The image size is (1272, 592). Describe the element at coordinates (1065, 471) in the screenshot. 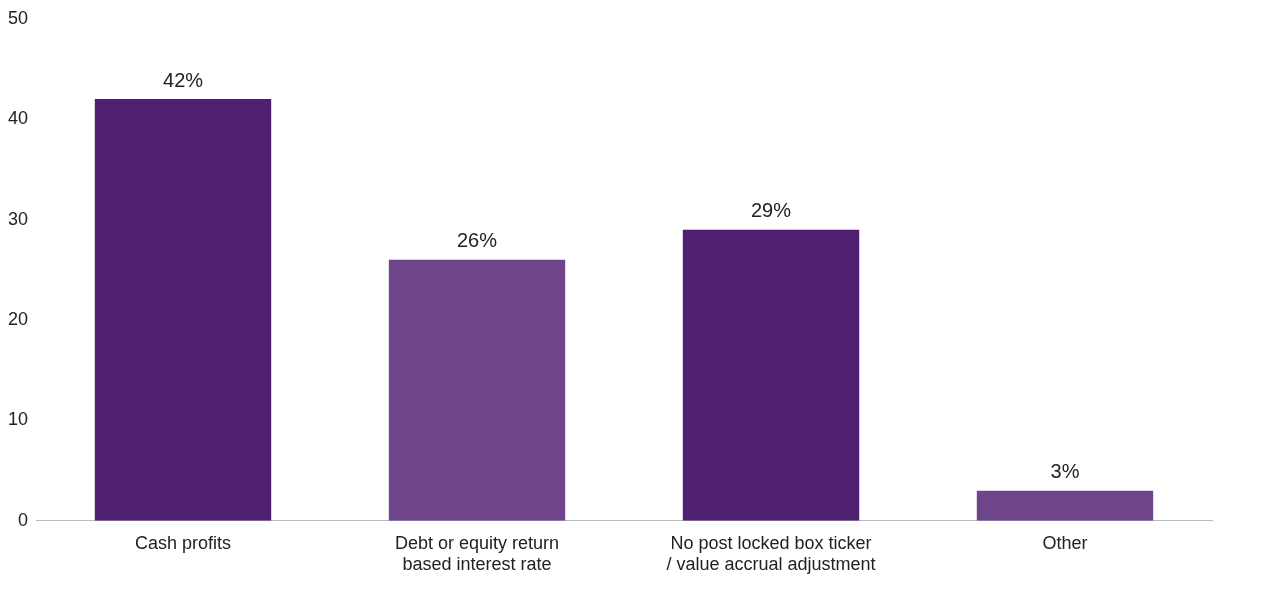

I see `data-label: 3%` at that location.